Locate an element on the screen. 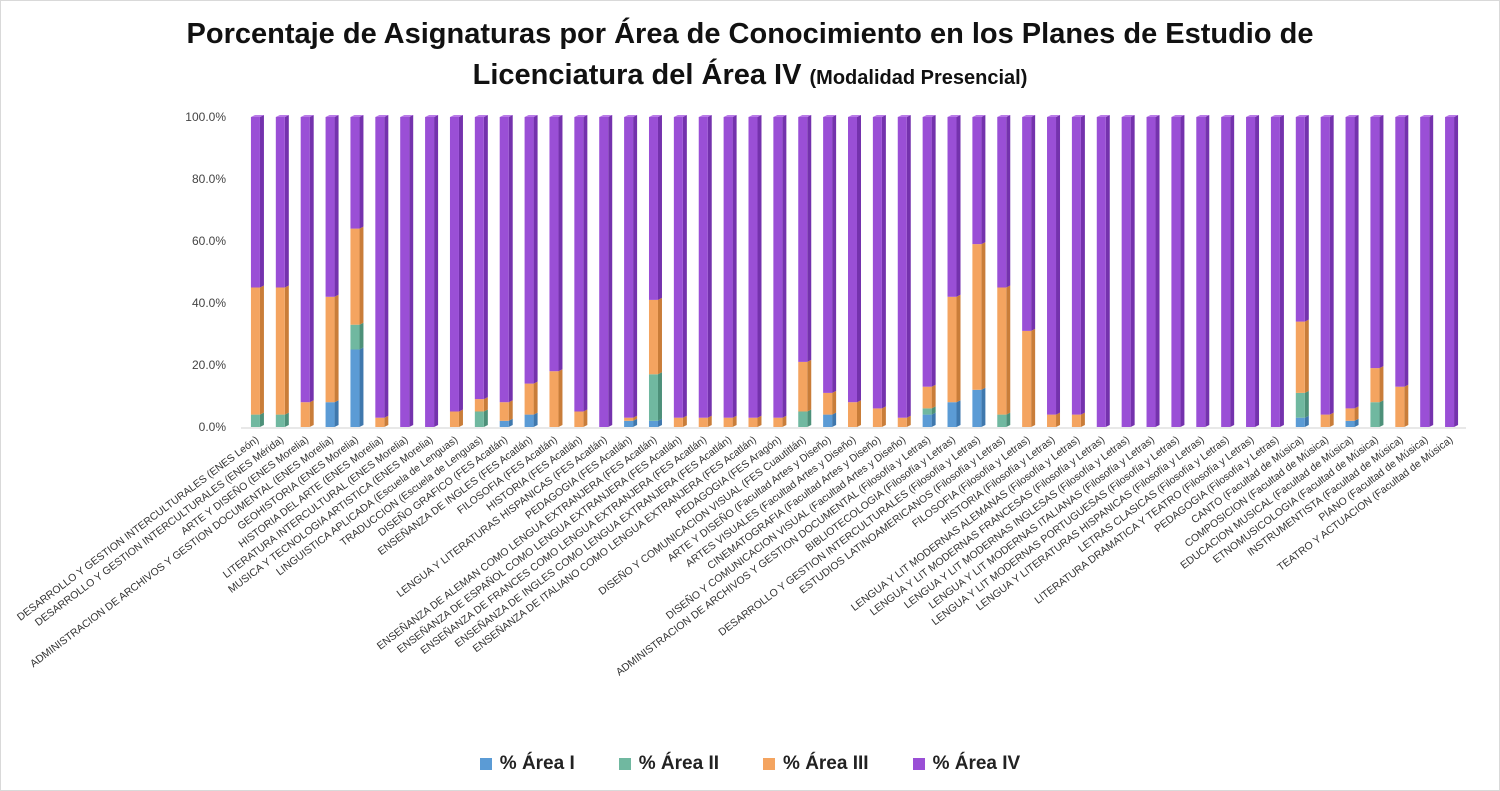 The width and height of the screenshot is (1500, 791). y-tick-label: 60.0% is located at coordinates (209, 241).